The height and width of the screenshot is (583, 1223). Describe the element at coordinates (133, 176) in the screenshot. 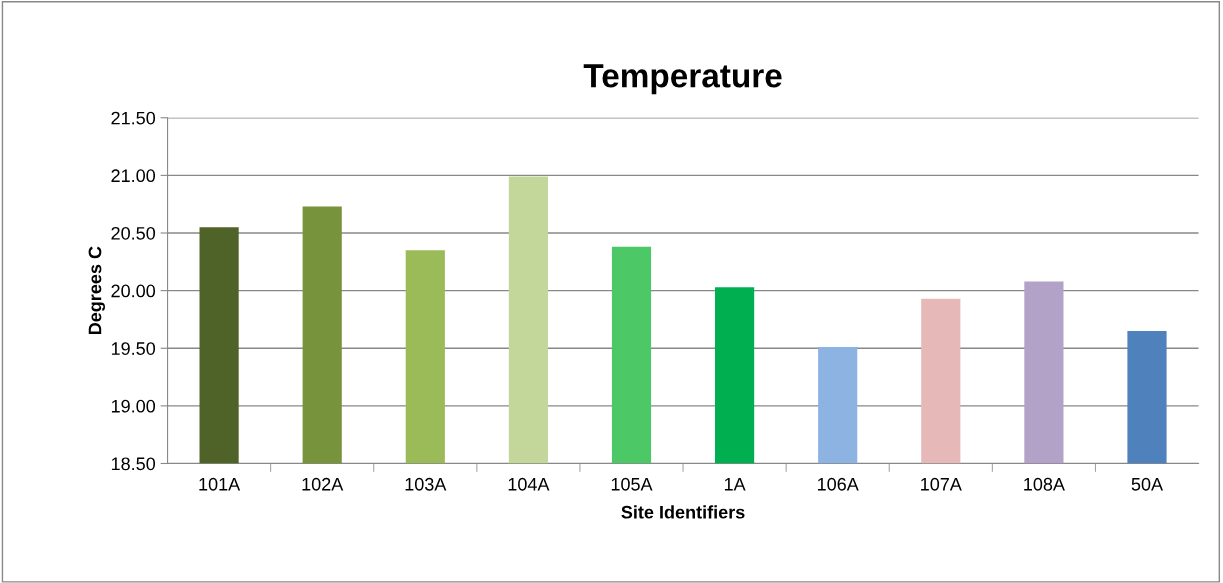

I see `y-tick-label: 21.00` at that location.